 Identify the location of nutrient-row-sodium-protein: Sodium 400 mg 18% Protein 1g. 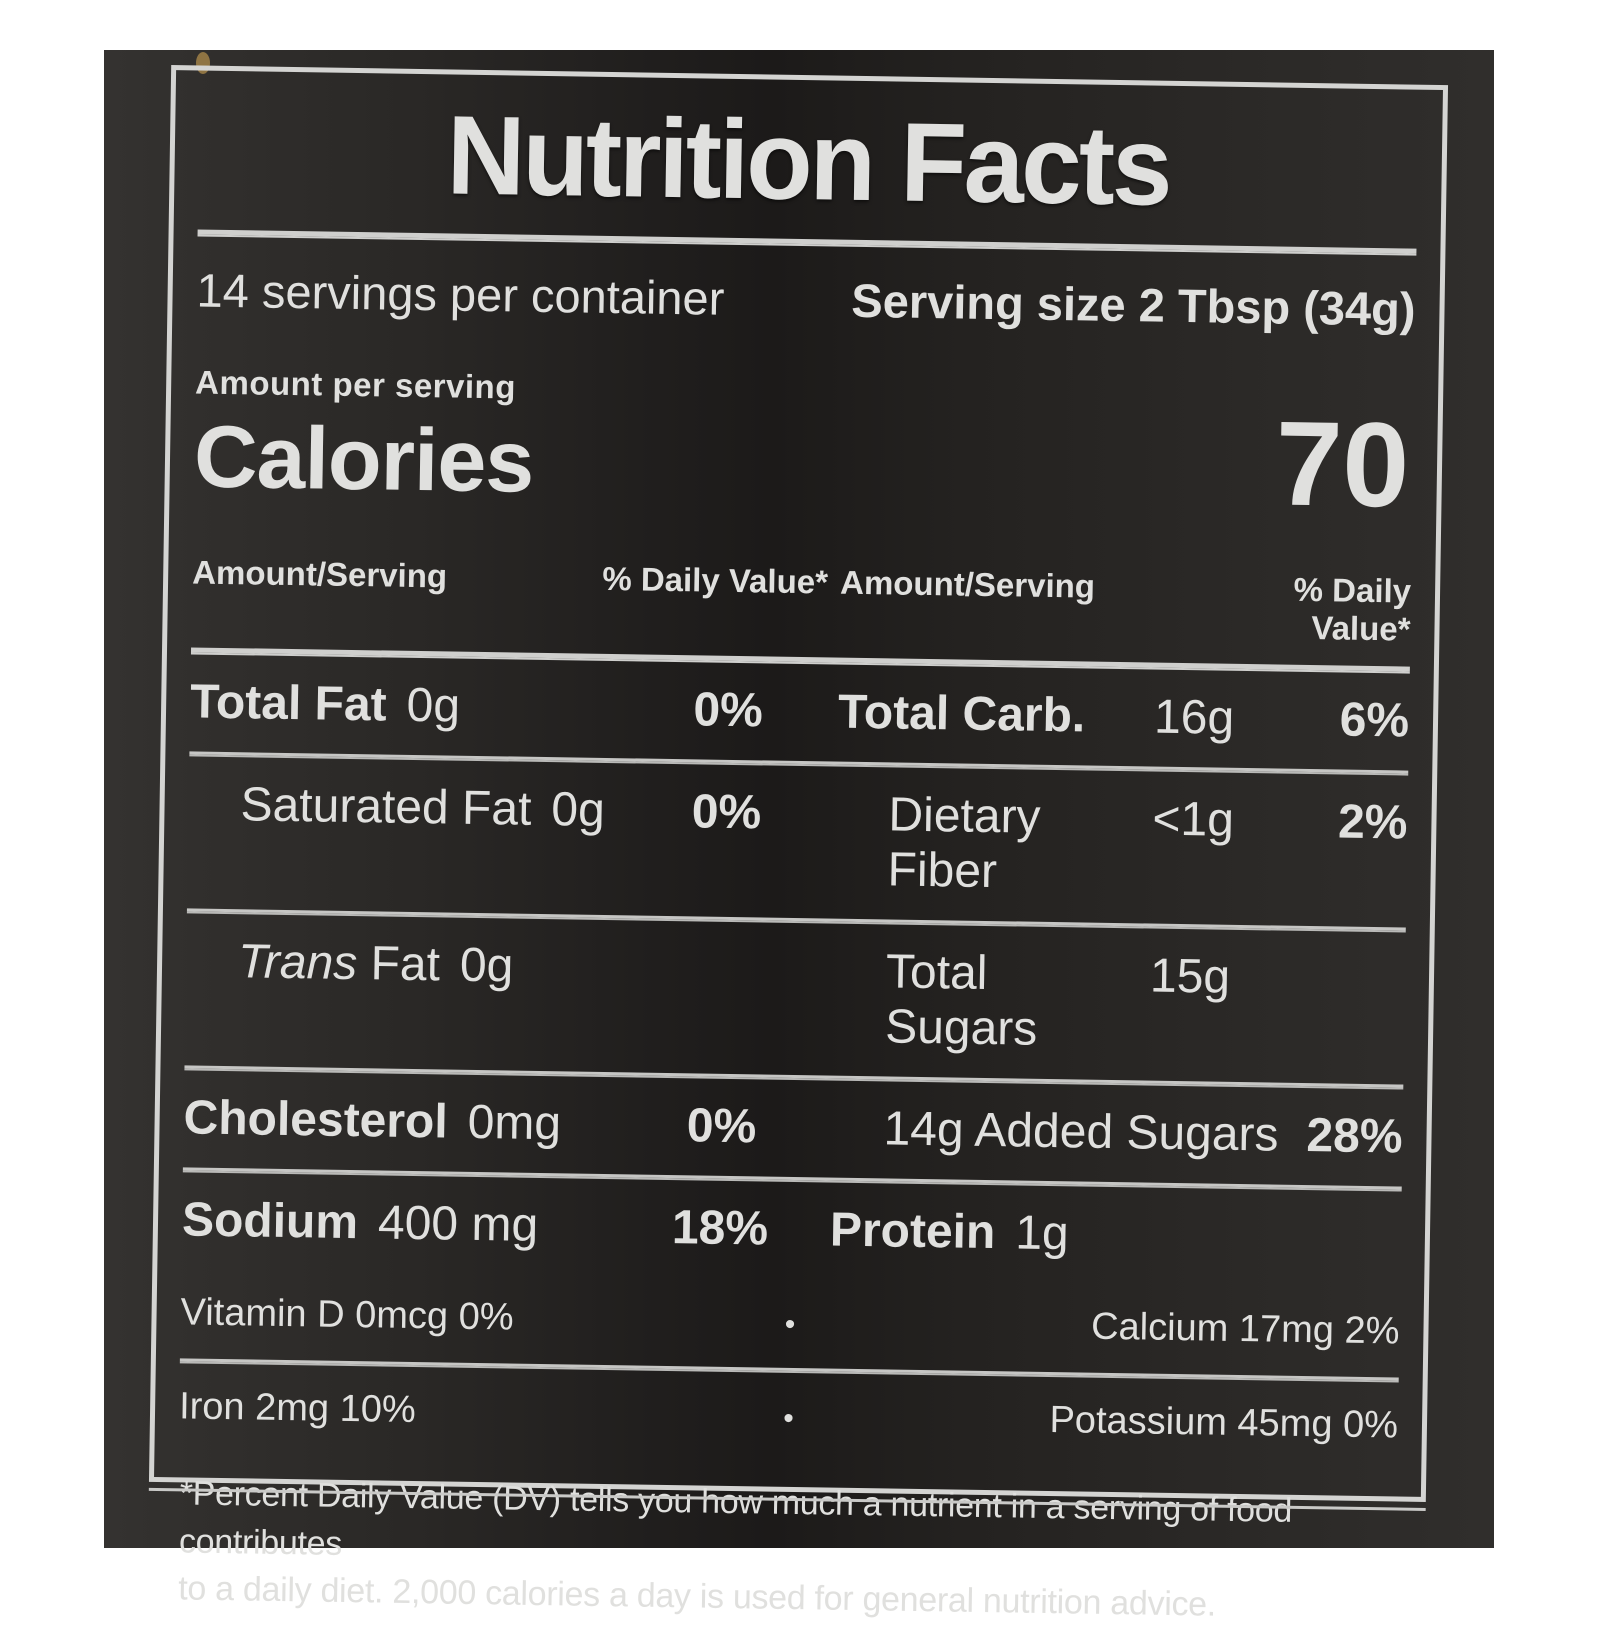
(791, 1230).